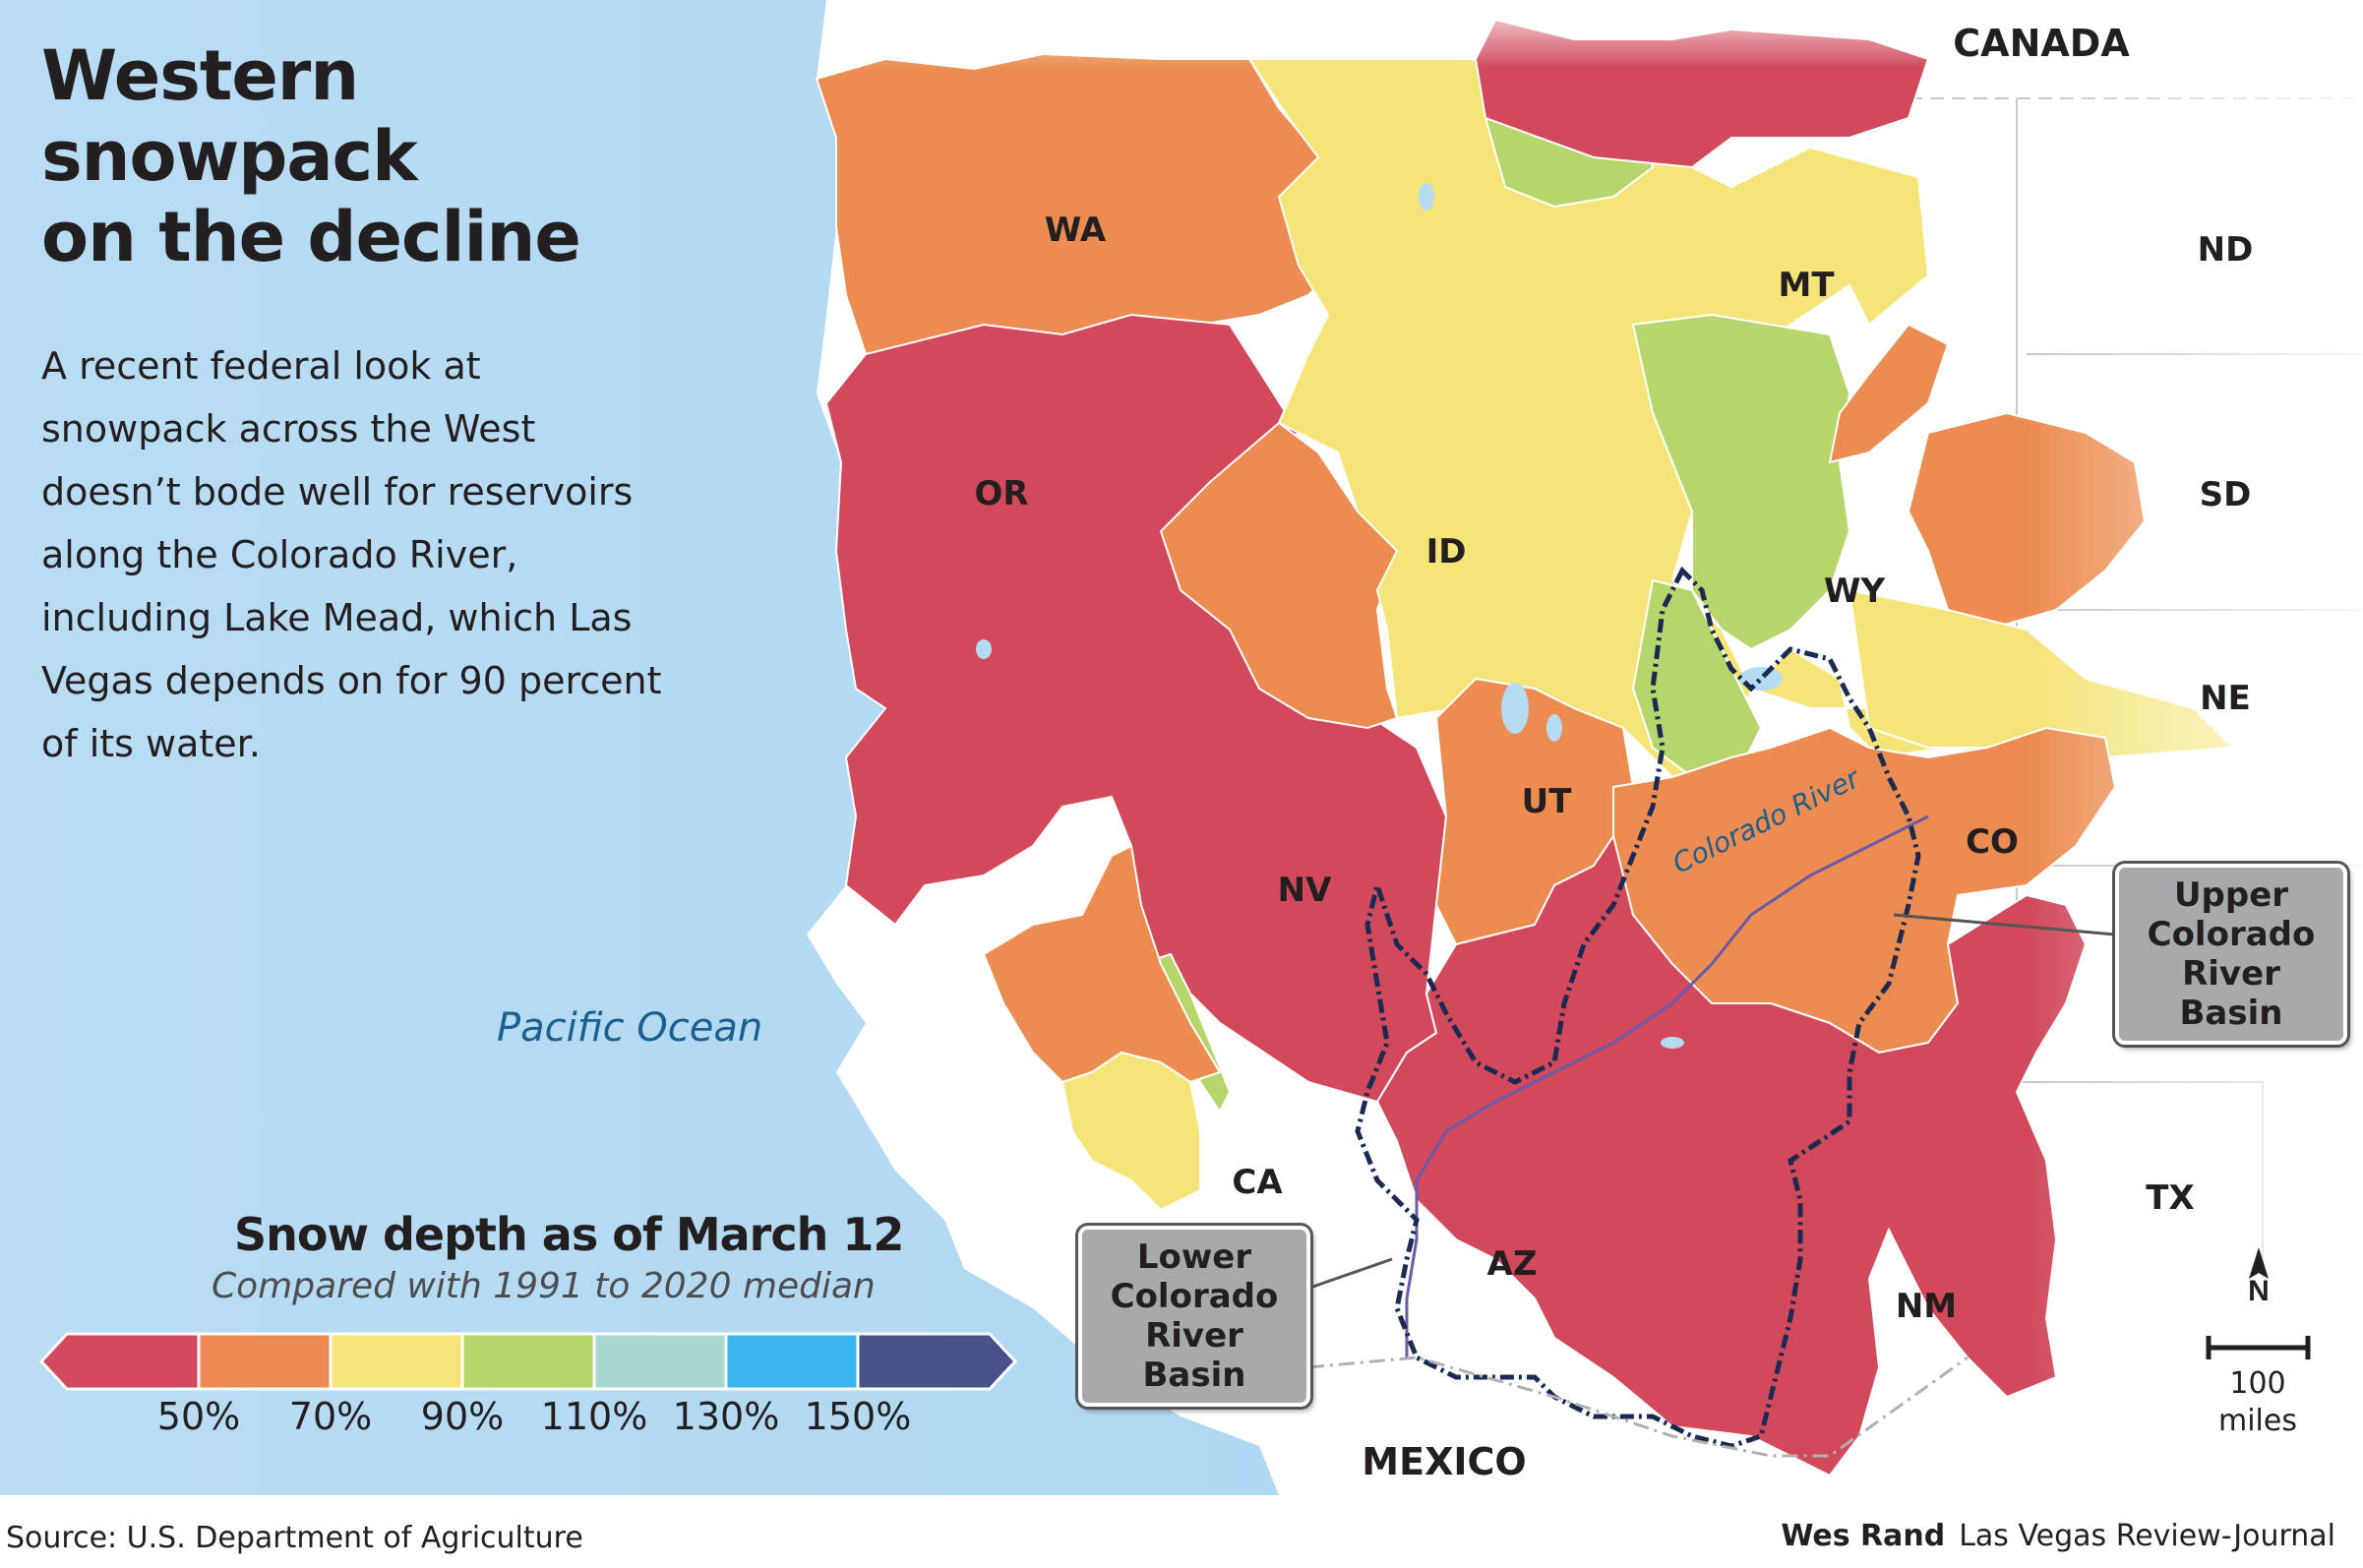  What do you see at coordinates (1992, 842) in the screenshot?
I see `state-label-co: CO` at bounding box center [1992, 842].